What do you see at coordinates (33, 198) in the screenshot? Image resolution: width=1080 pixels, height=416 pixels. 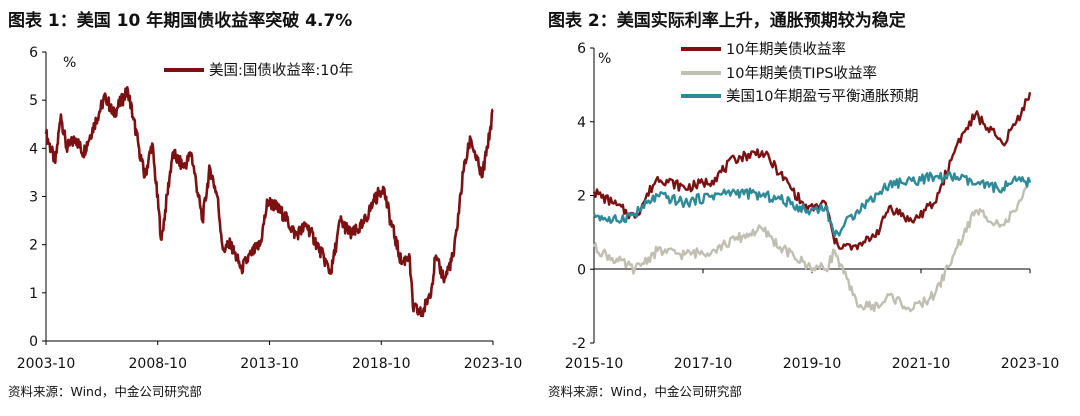 I see `chart1-ytick-label: 3` at bounding box center [33, 198].